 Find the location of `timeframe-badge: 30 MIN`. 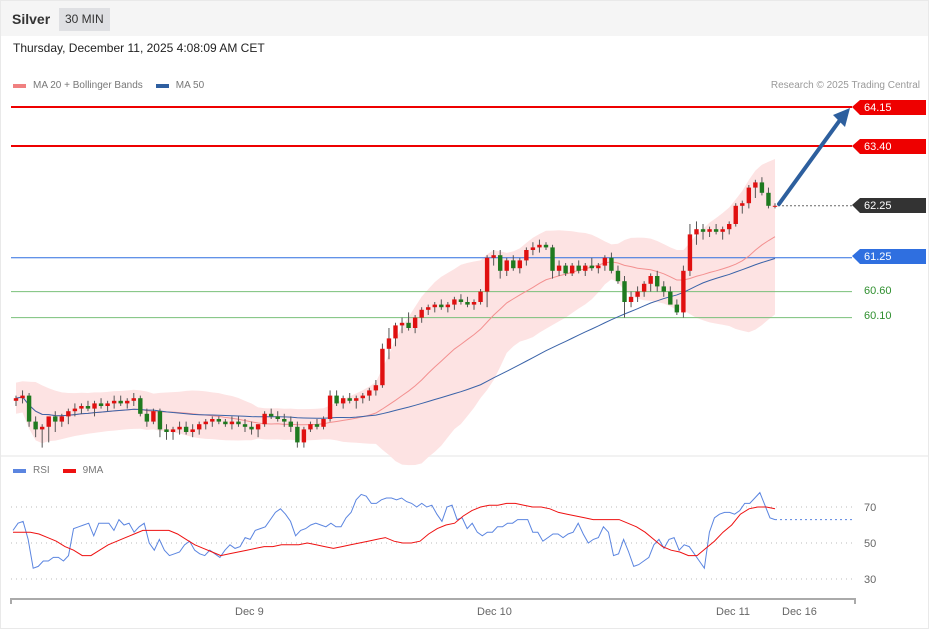

timeframe-badge: 30 MIN is located at coordinates (84, 19).